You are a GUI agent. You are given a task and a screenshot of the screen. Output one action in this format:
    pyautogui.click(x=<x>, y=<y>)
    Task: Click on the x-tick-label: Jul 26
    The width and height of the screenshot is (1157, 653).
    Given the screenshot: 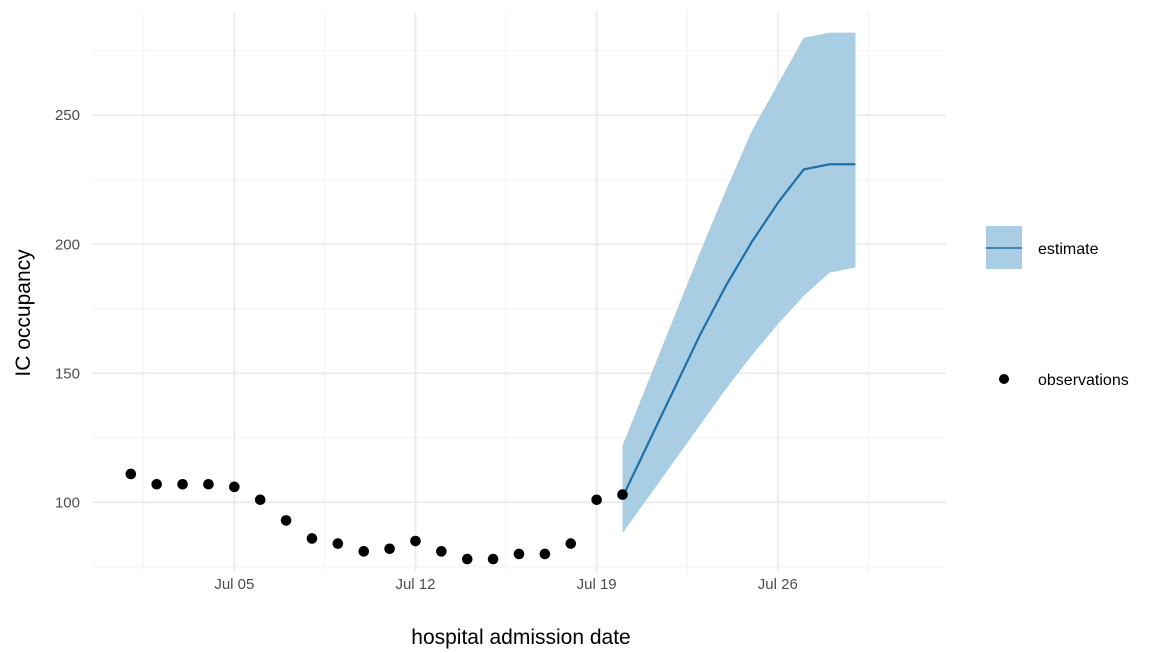 What is the action you would take?
    pyautogui.click(x=778, y=584)
    